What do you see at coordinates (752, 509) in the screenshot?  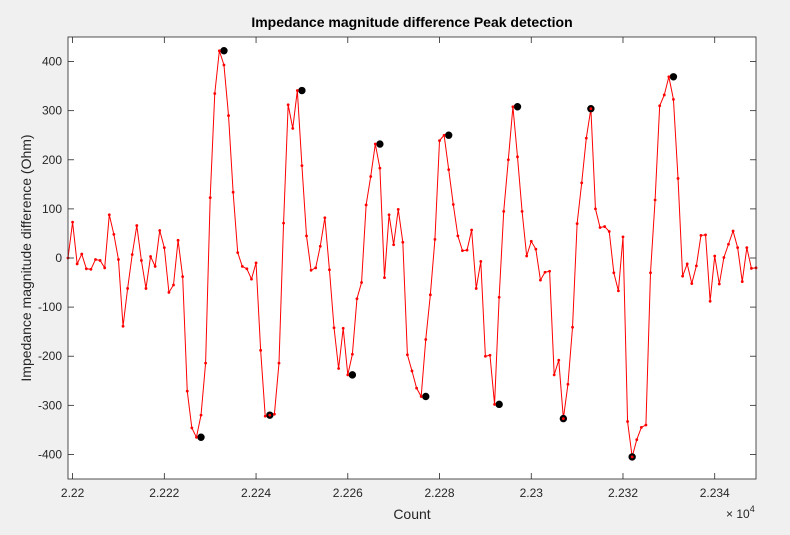 I see `x-axis-exponent-power: 4` at bounding box center [752, 509].